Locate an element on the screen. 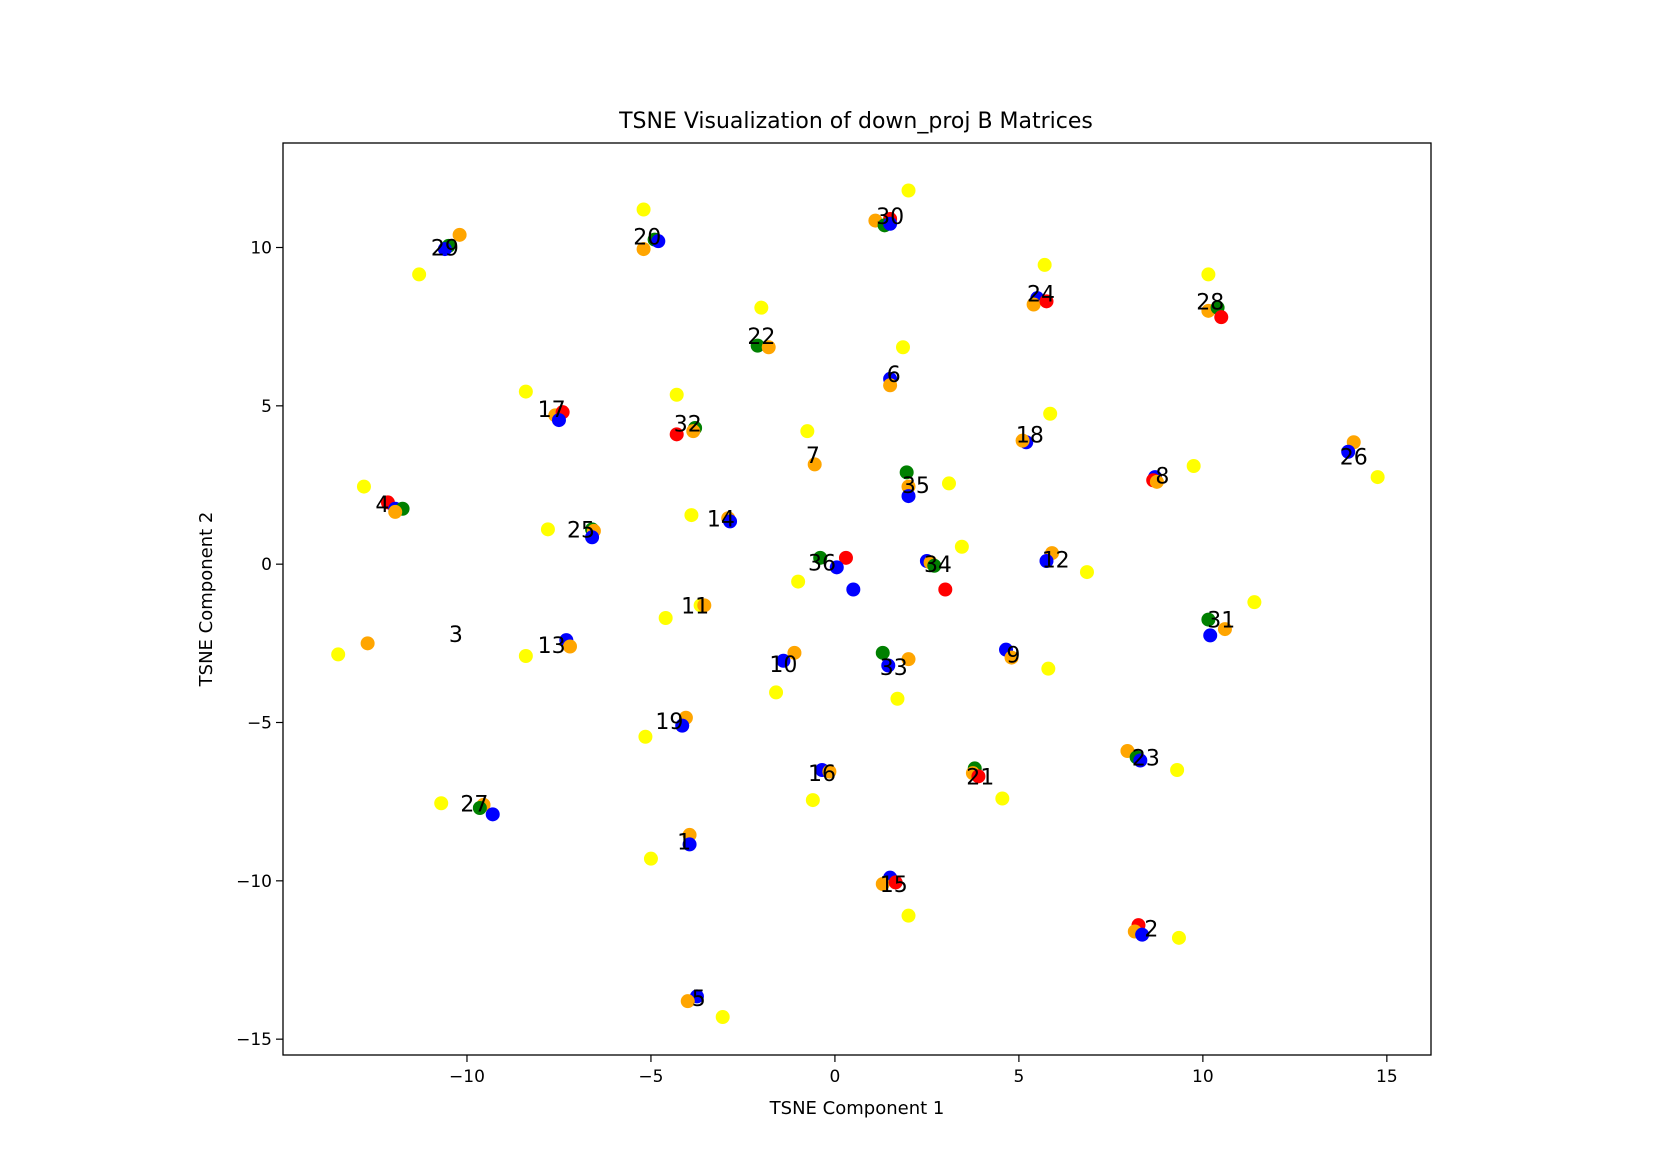 The image size is (1661, 1174). point-label: 2 is located at coordinates (1151, 929).